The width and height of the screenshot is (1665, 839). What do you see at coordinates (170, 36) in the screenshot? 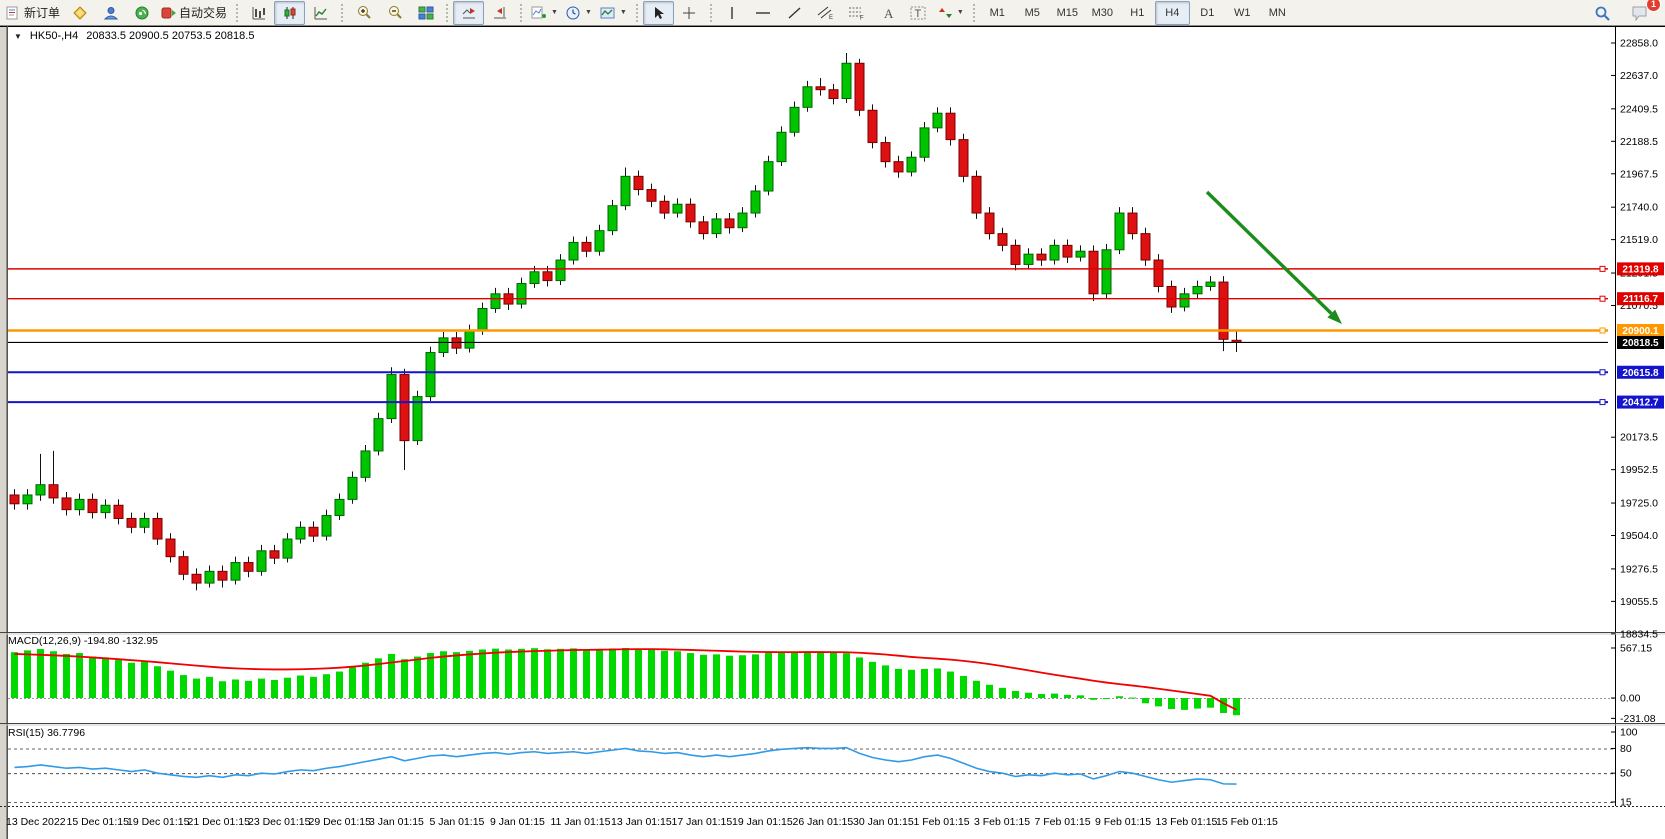
I see `ohlc-values: 20833.5 20900.5 20753.5 20818.5` at bounding box center [170, 36].